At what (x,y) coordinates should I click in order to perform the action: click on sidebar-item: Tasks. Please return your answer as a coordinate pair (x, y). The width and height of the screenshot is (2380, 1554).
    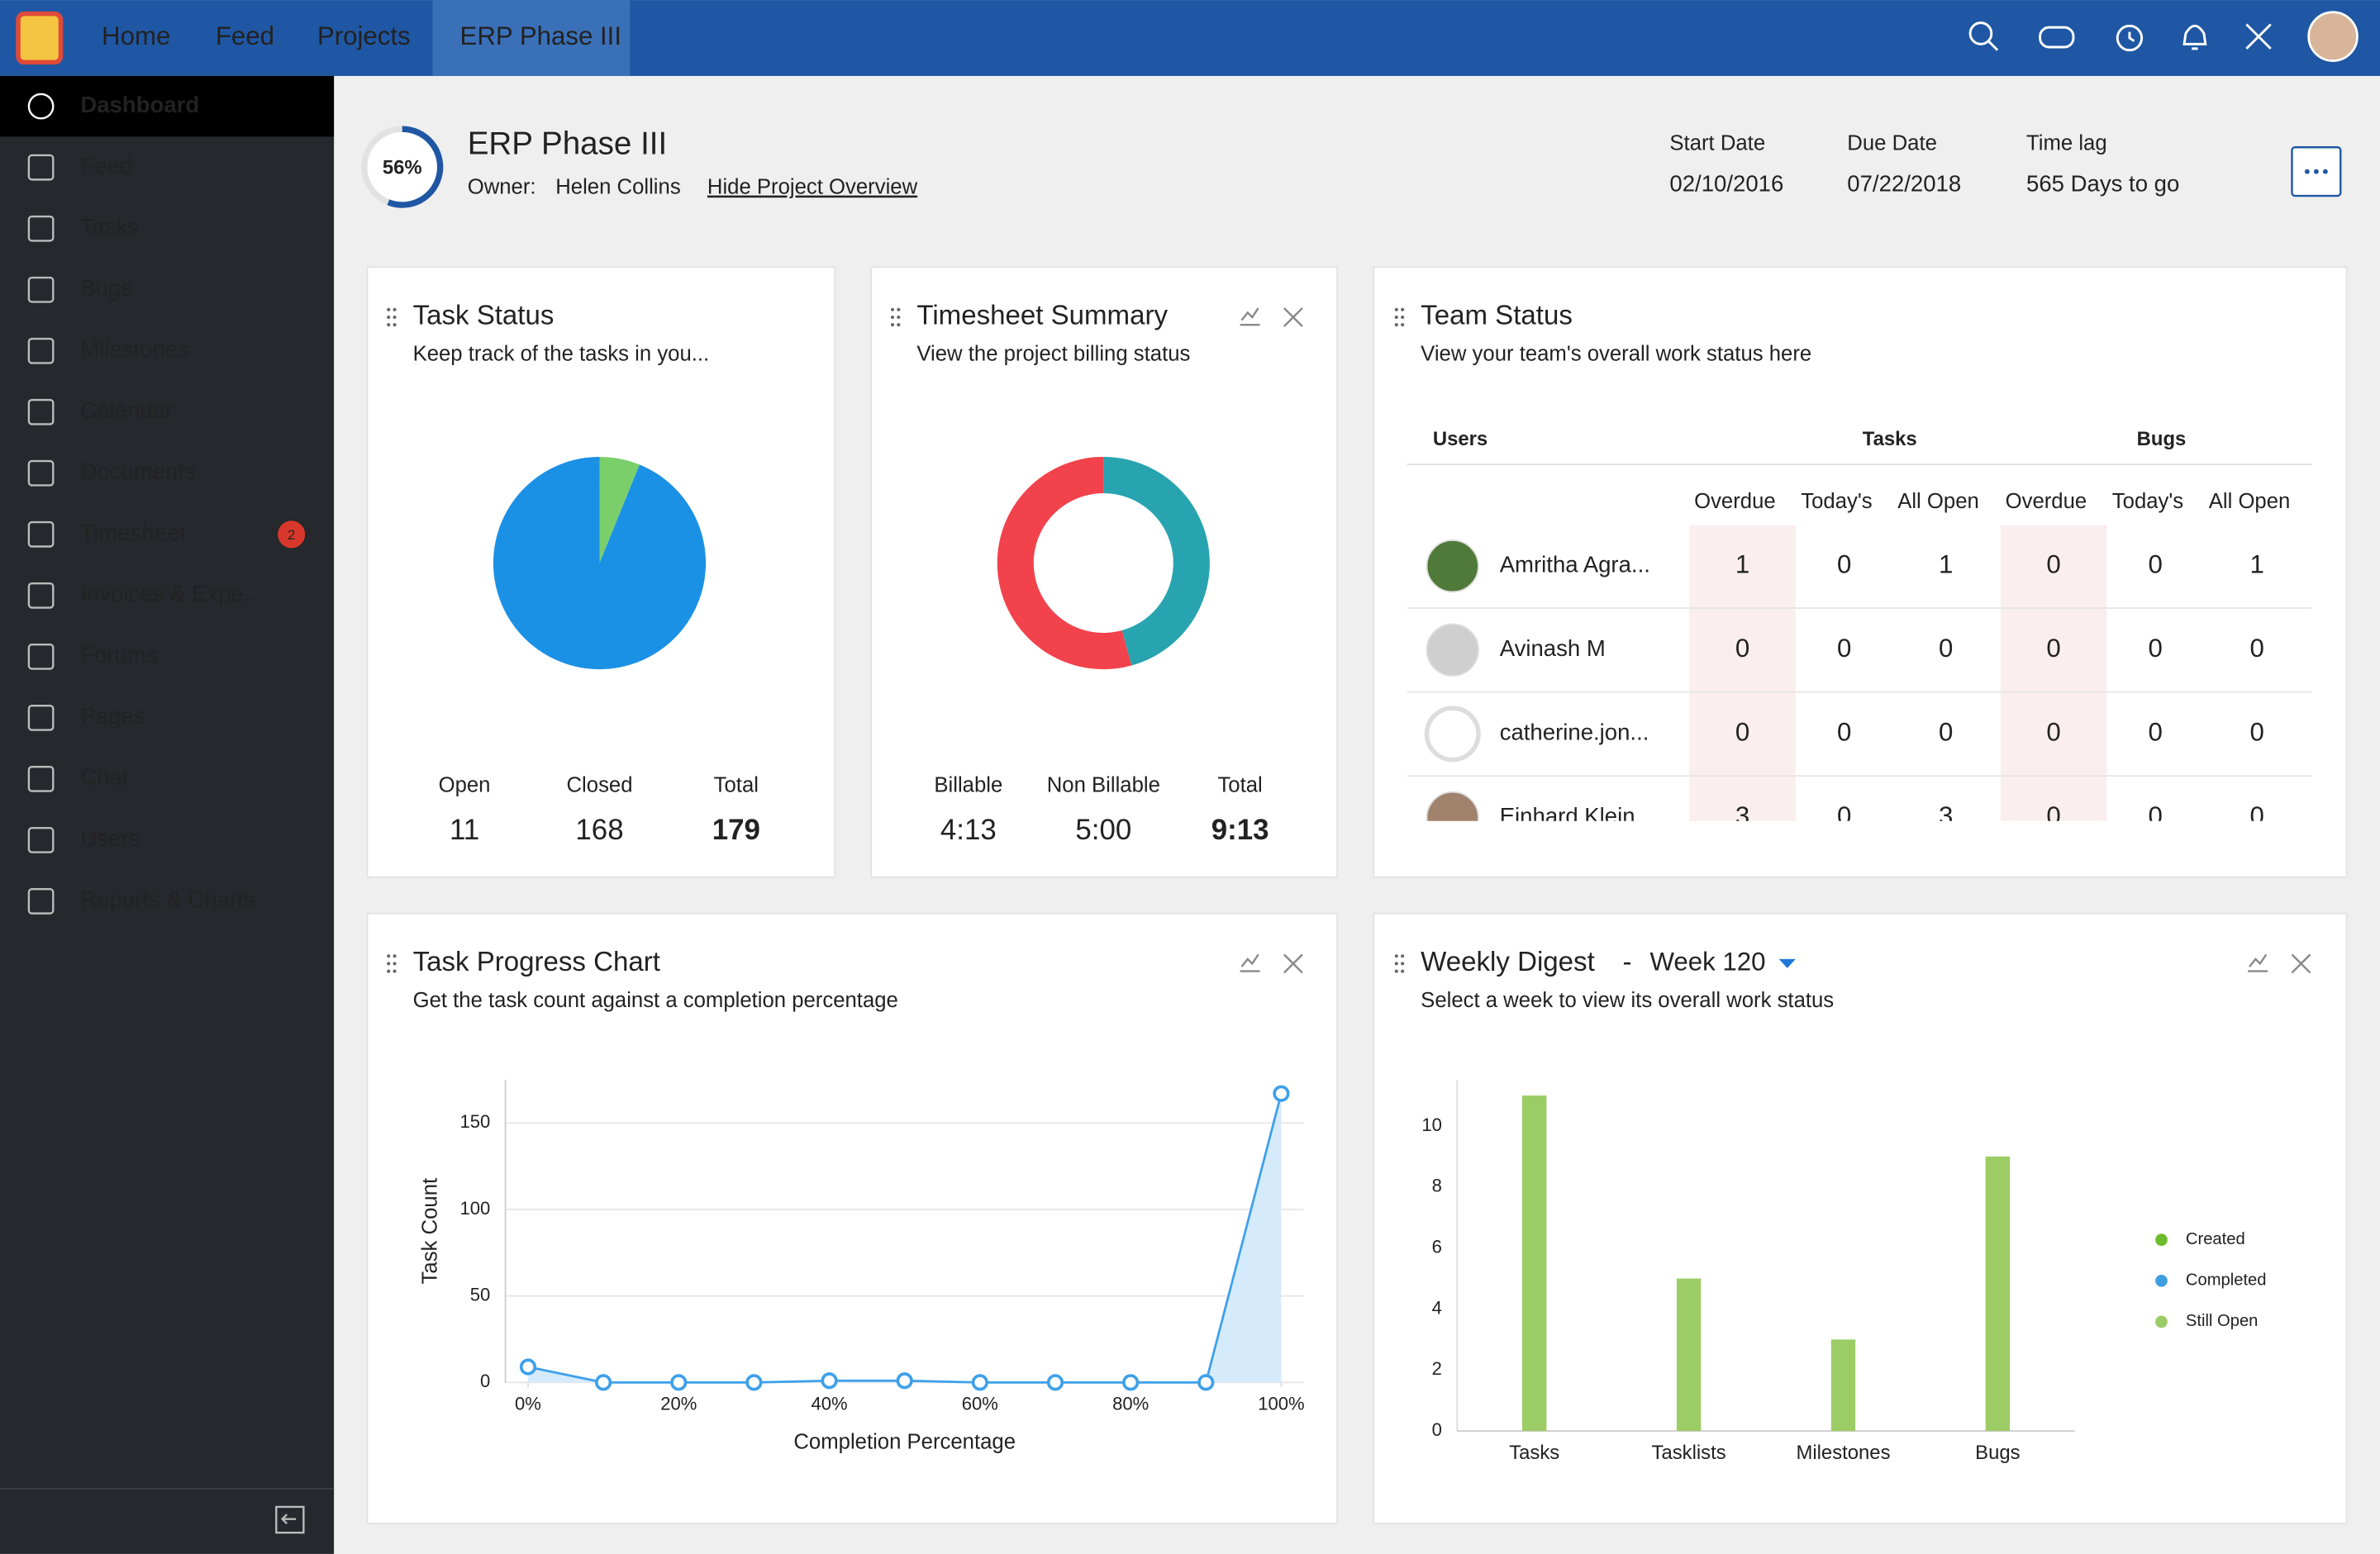
    Looking at the image, I should click on (109, 227).